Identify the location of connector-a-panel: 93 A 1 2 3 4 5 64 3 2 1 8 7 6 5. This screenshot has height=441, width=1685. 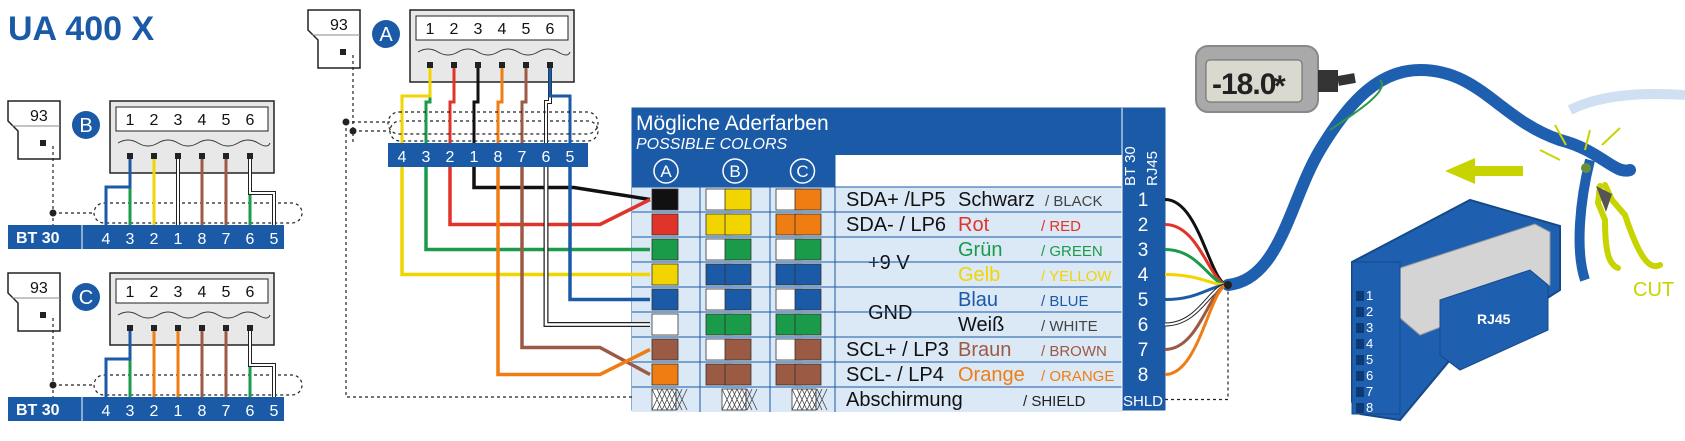
(453, 88).